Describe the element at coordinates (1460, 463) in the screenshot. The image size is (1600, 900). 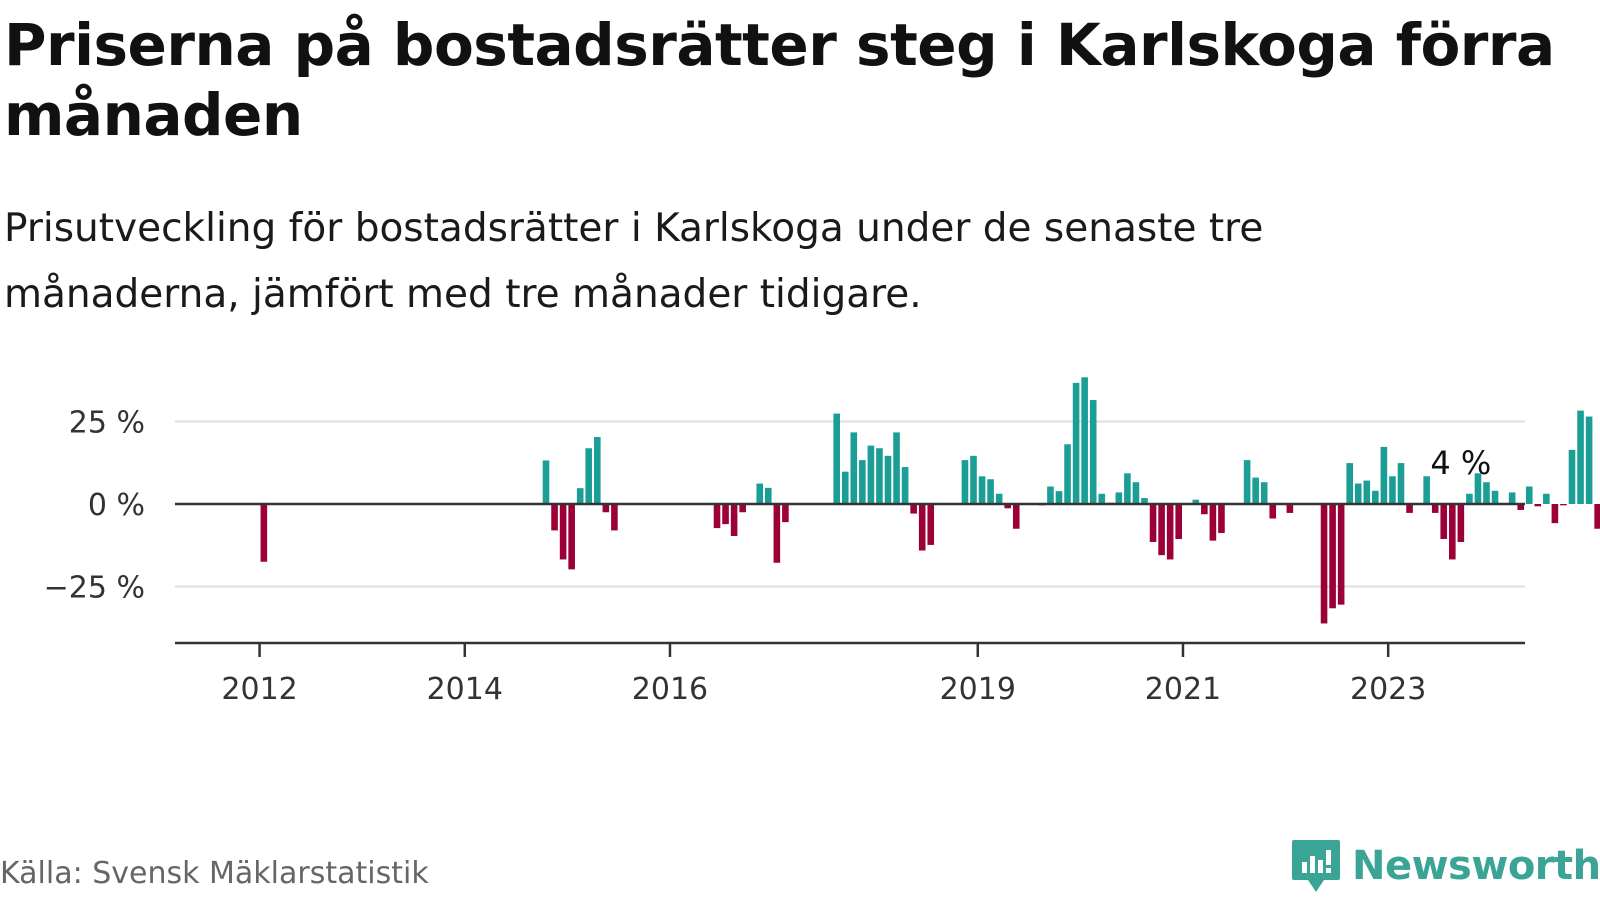
I see `last-value-label: 4 %` at that location.